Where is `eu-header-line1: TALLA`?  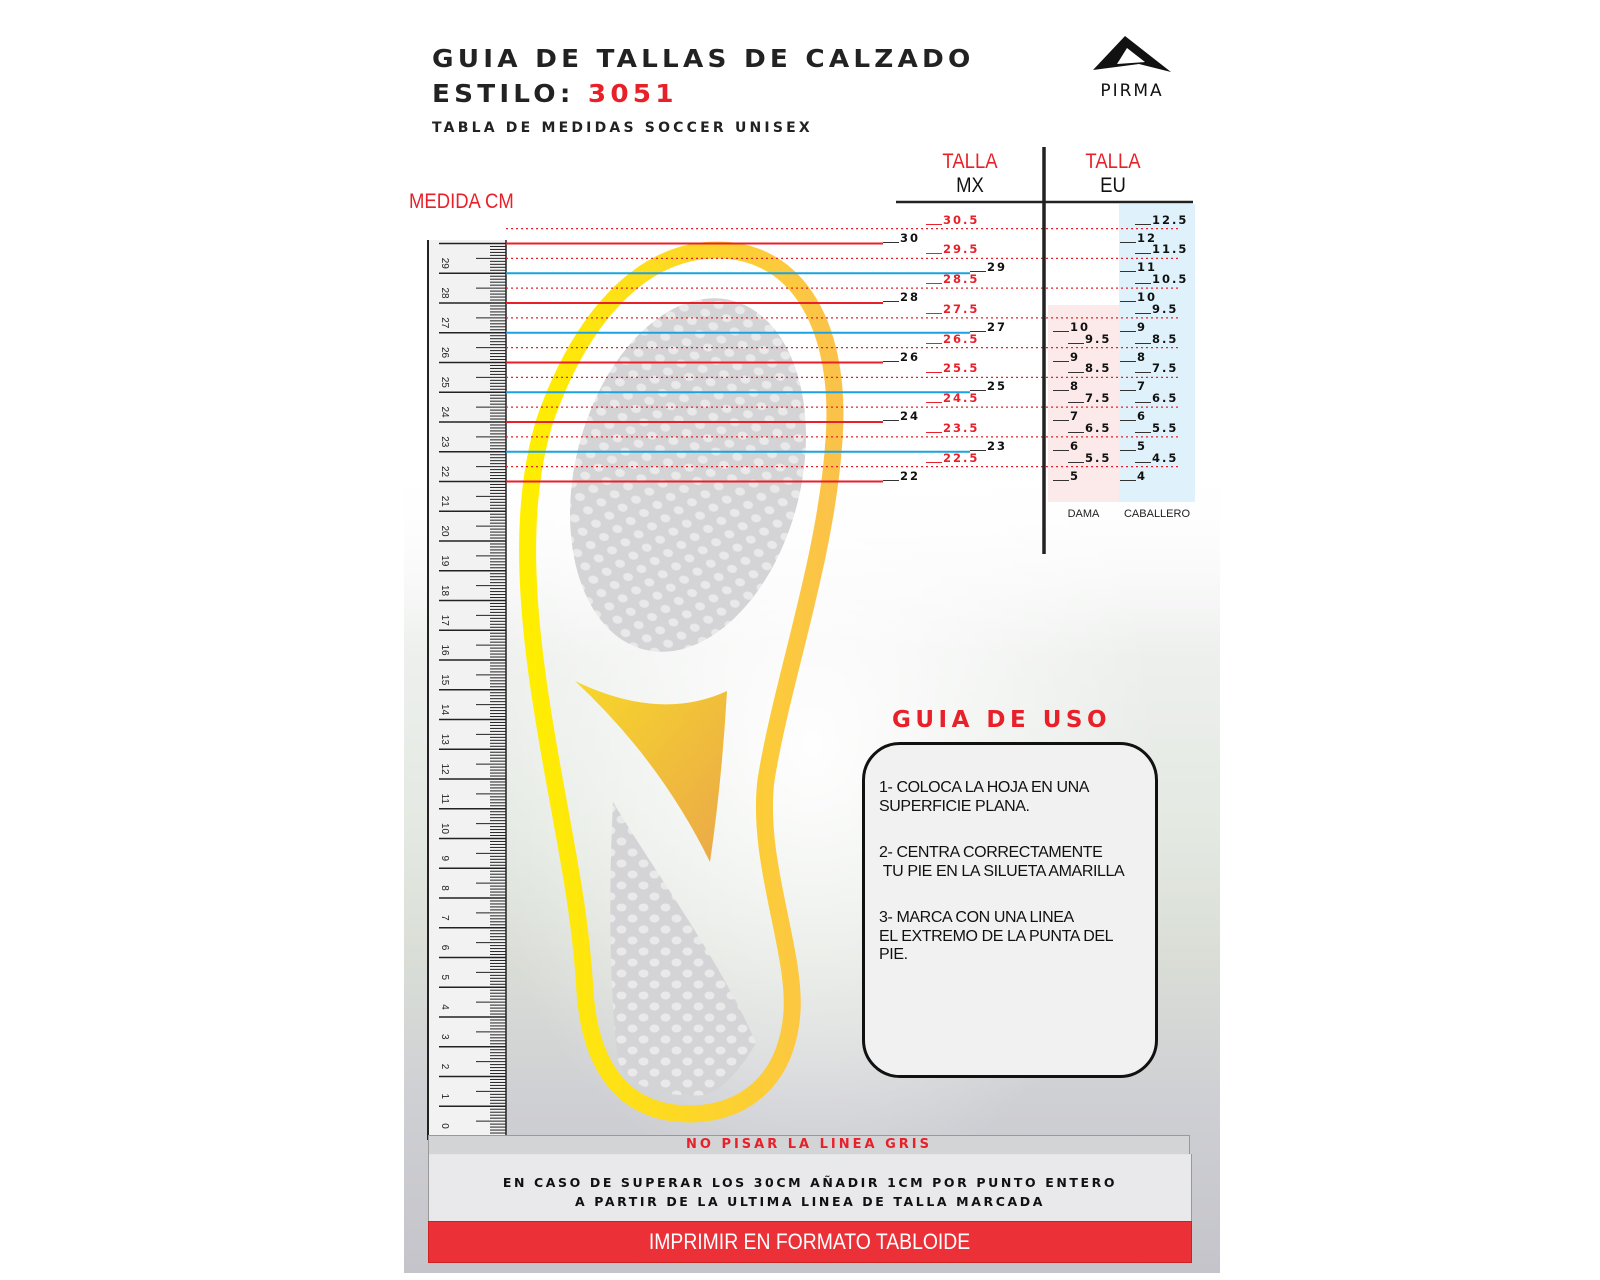
eu-header-line1: TALLA is located at coordinates (1113, 161).